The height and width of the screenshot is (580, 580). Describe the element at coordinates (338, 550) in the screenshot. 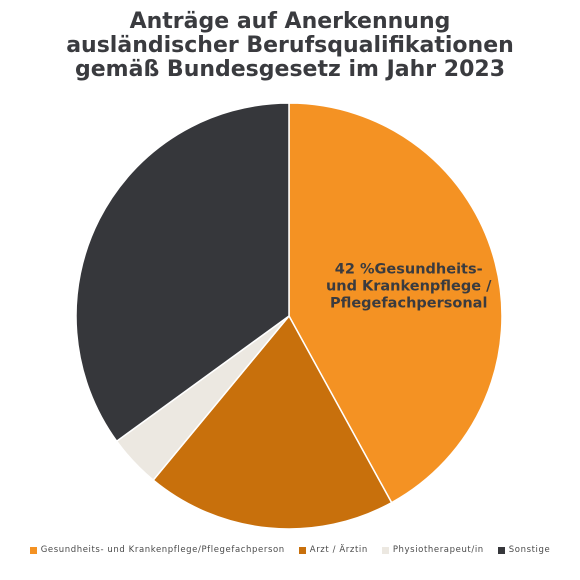

I see `legend-label: Arzt / Ärztin` at that location.